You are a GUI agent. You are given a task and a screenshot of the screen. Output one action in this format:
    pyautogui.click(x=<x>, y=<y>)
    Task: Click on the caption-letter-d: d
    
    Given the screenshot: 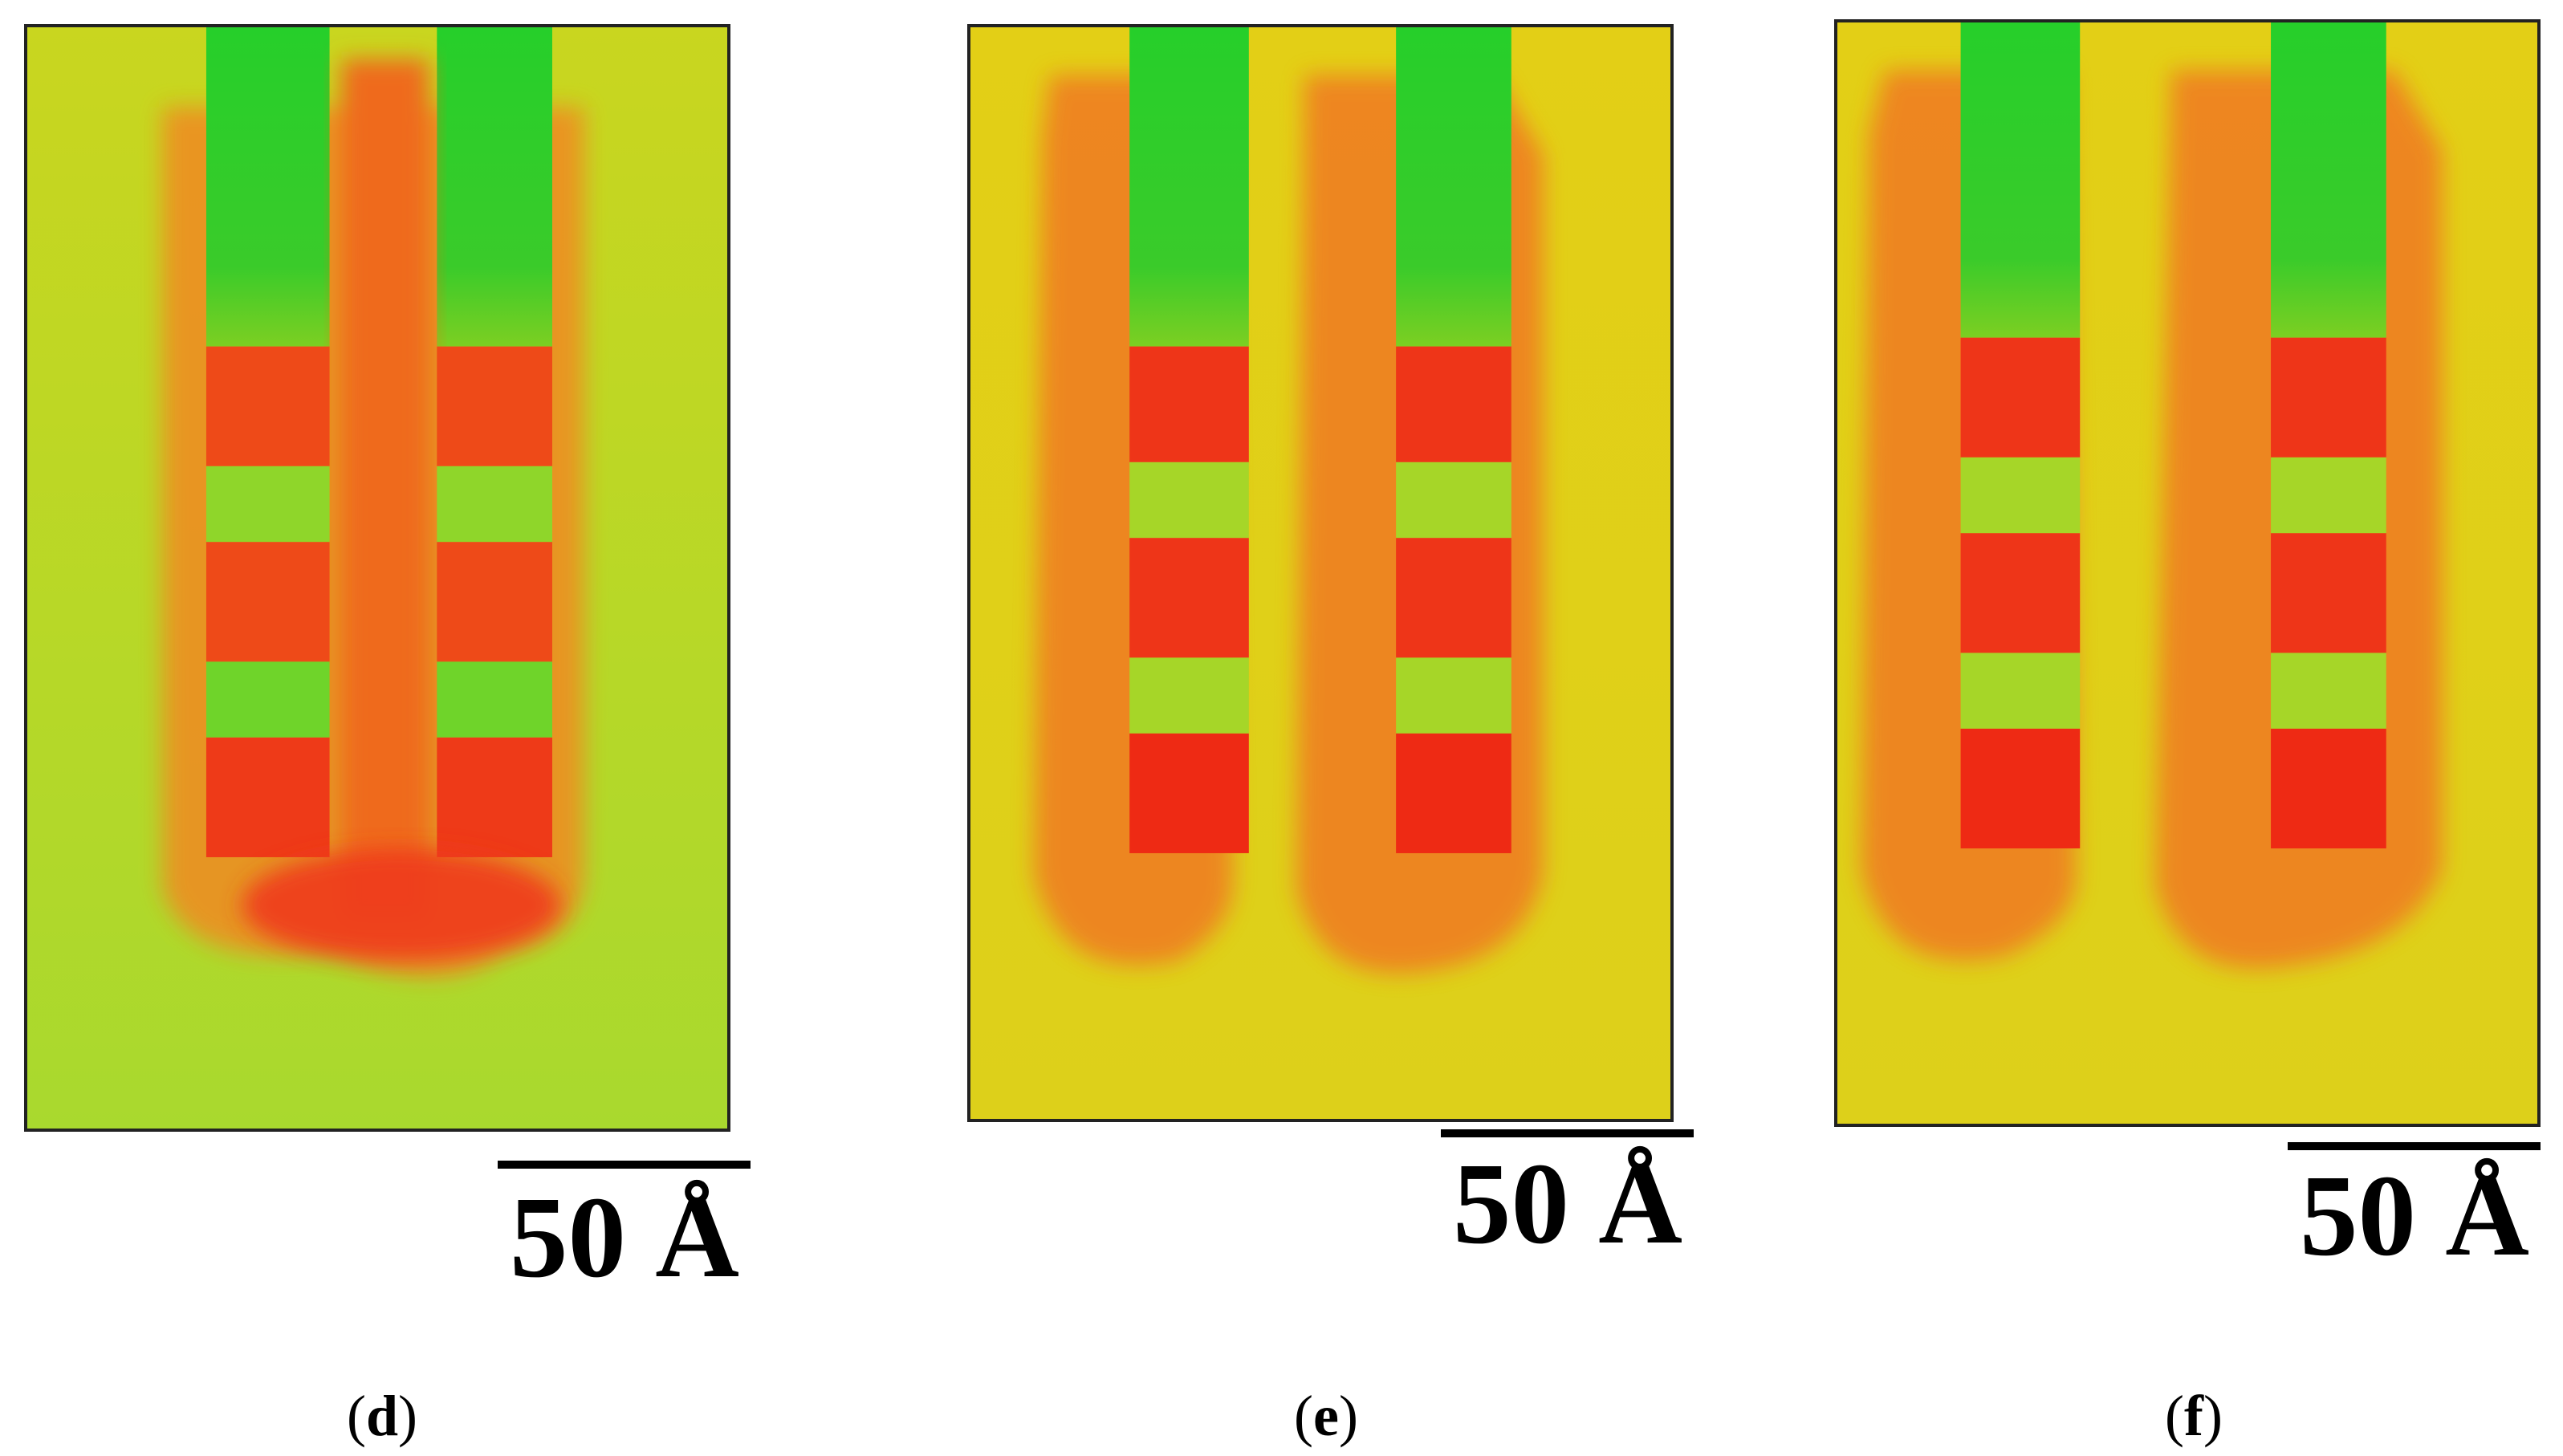 What is the action you would take?
    pyautogui.click(x=382, y=1416)
    